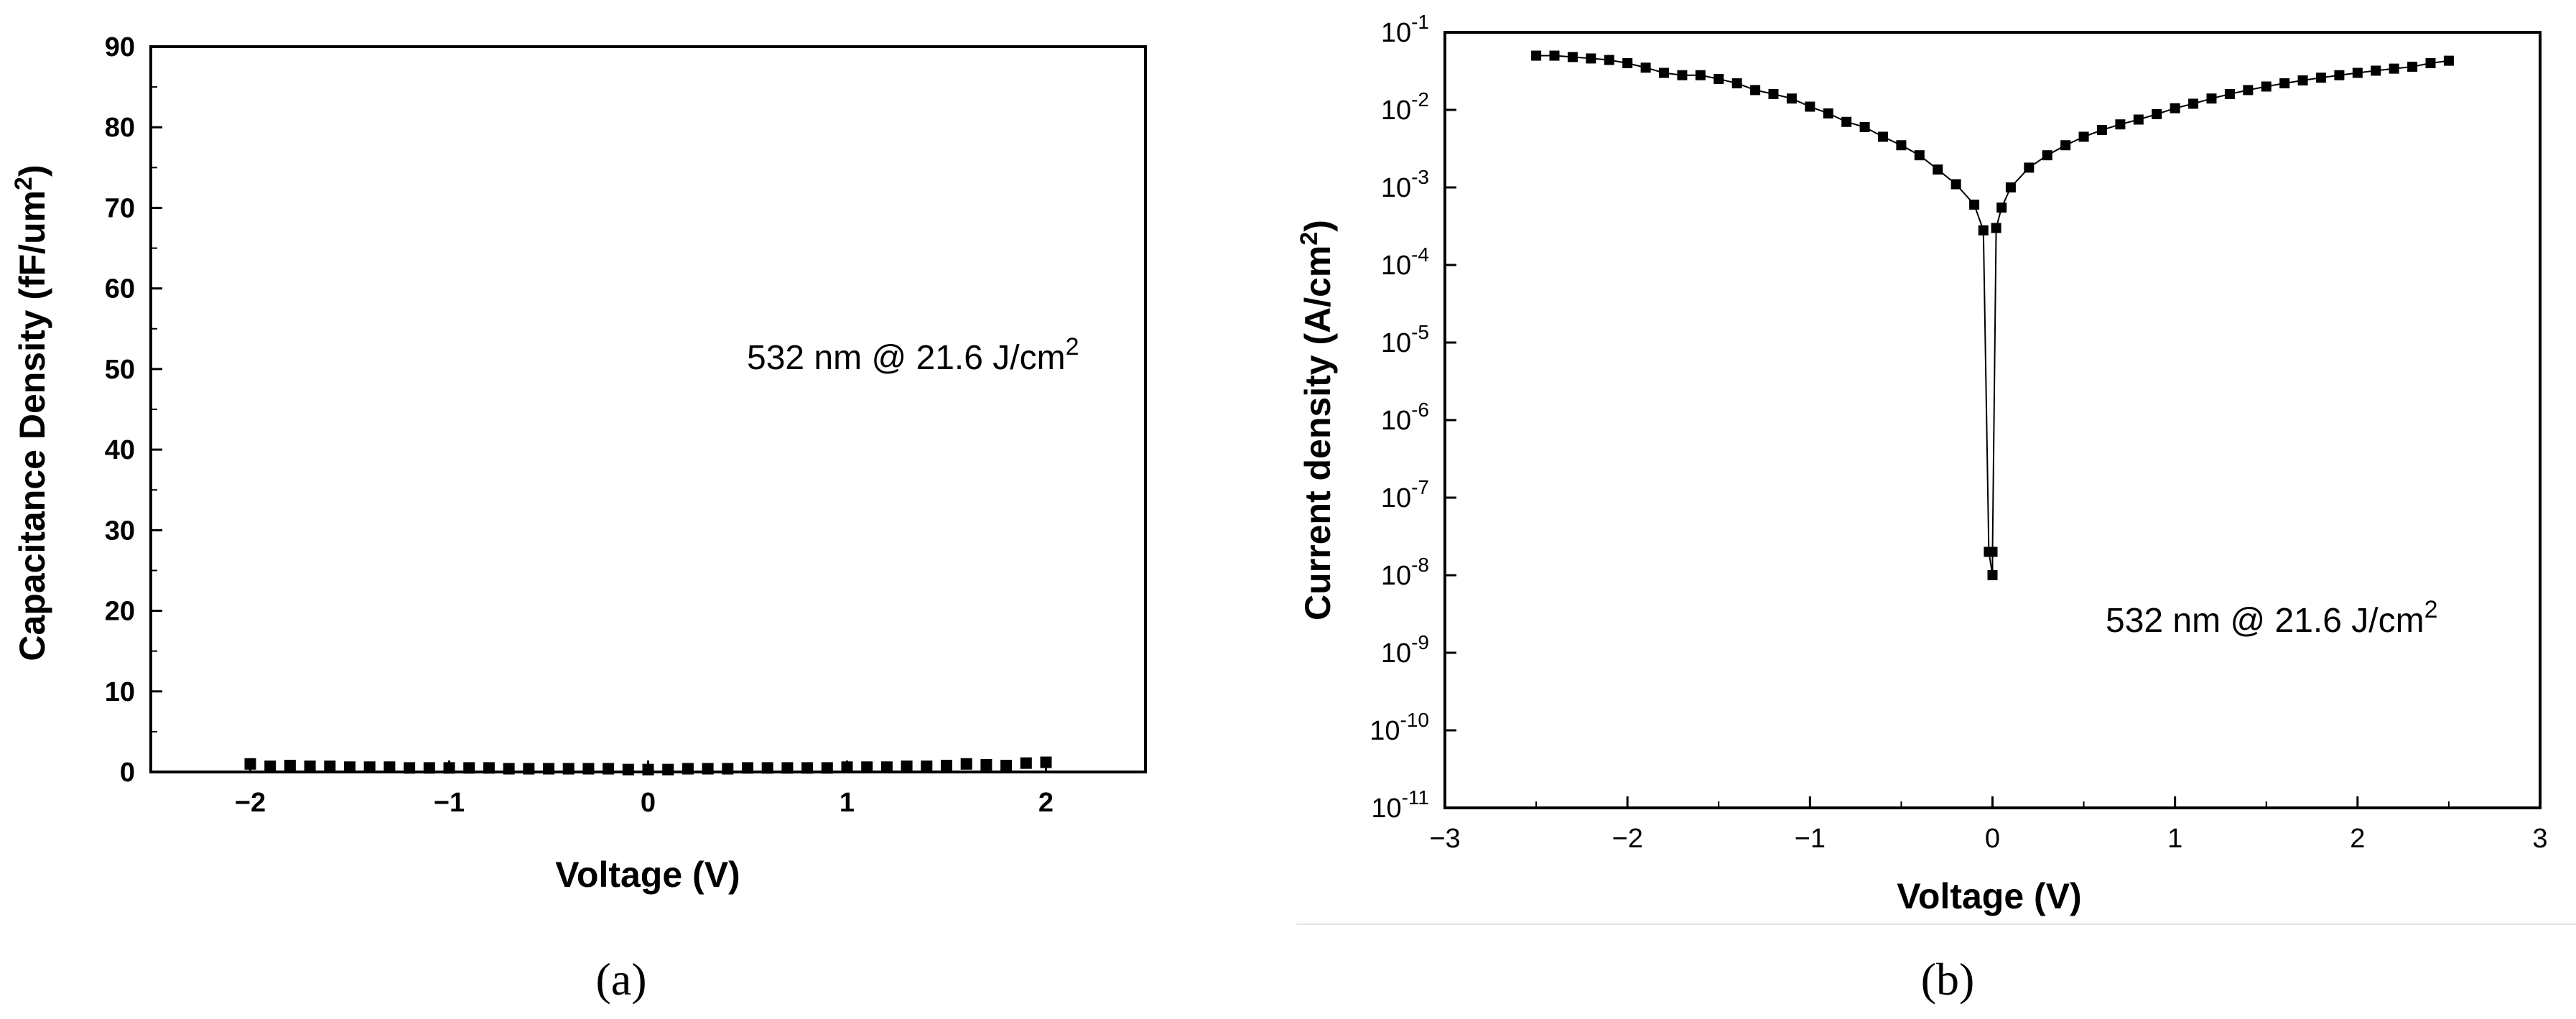 The image size is (2576, 1019). Describe the element at coordinates (120, 612) in the screenshot. I see `panel-a-y-tick-label: 20` at that location.